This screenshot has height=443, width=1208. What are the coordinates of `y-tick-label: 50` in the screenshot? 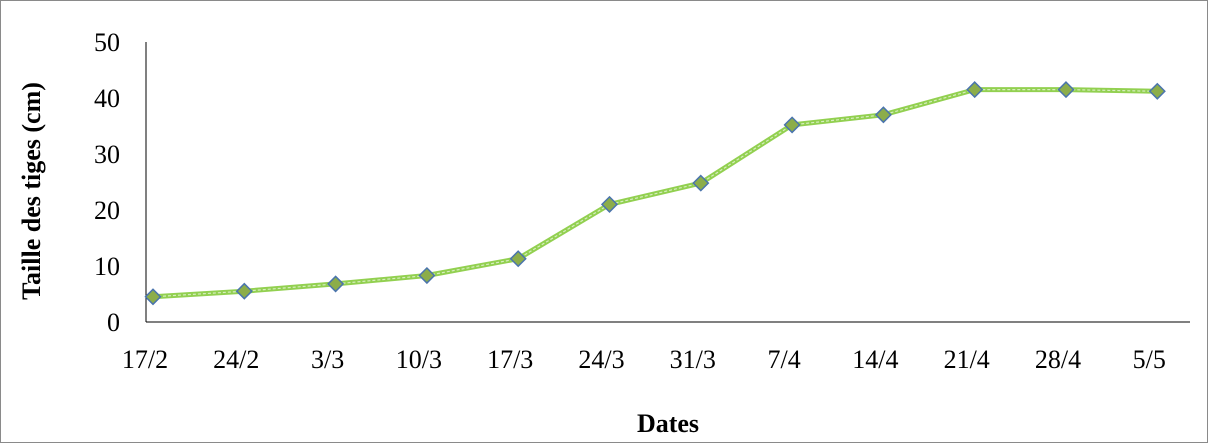 It's located at (107, 42).